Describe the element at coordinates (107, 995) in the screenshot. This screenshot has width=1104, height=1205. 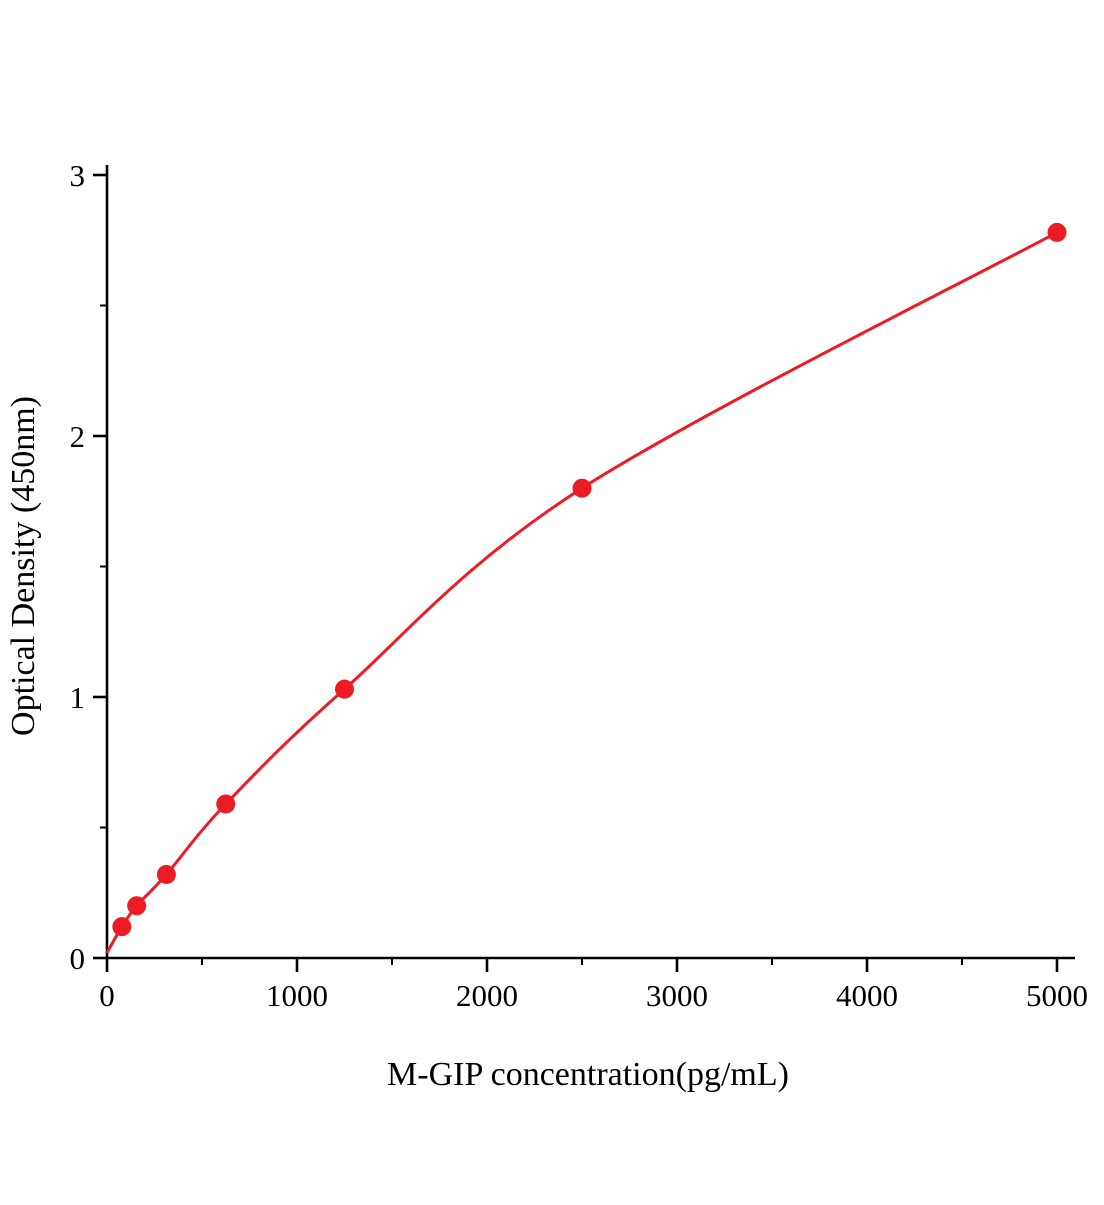
I see `x-tick-label: 0` at that location.